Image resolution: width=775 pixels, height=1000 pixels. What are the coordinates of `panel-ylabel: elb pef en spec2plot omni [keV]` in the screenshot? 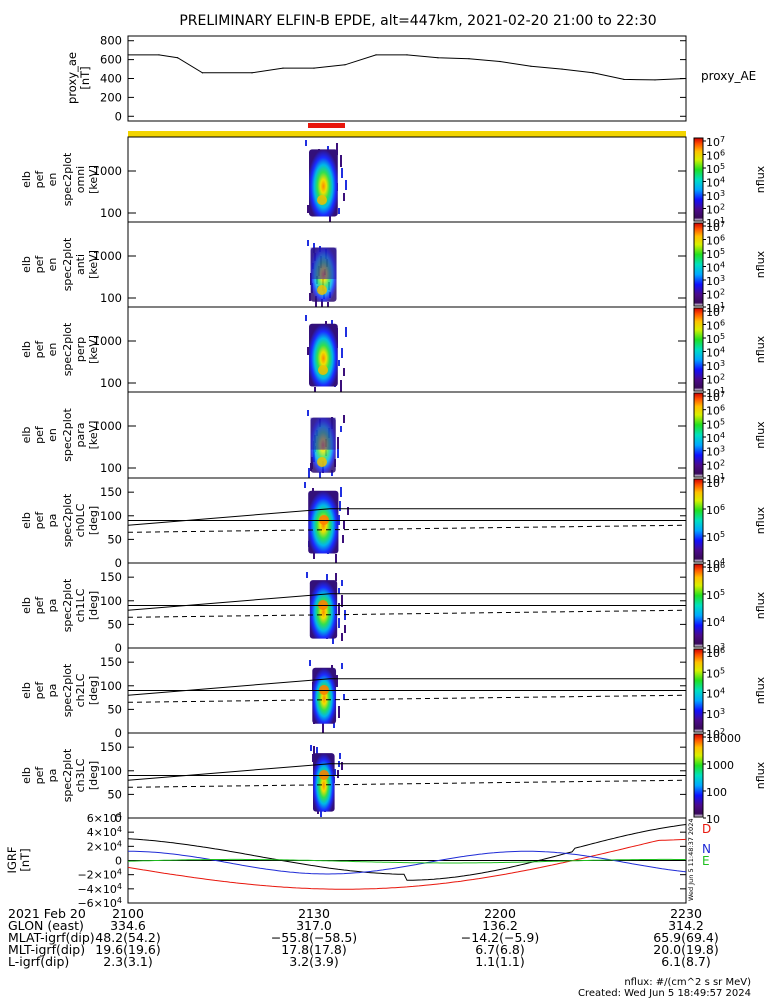 It's located at (60, 179).